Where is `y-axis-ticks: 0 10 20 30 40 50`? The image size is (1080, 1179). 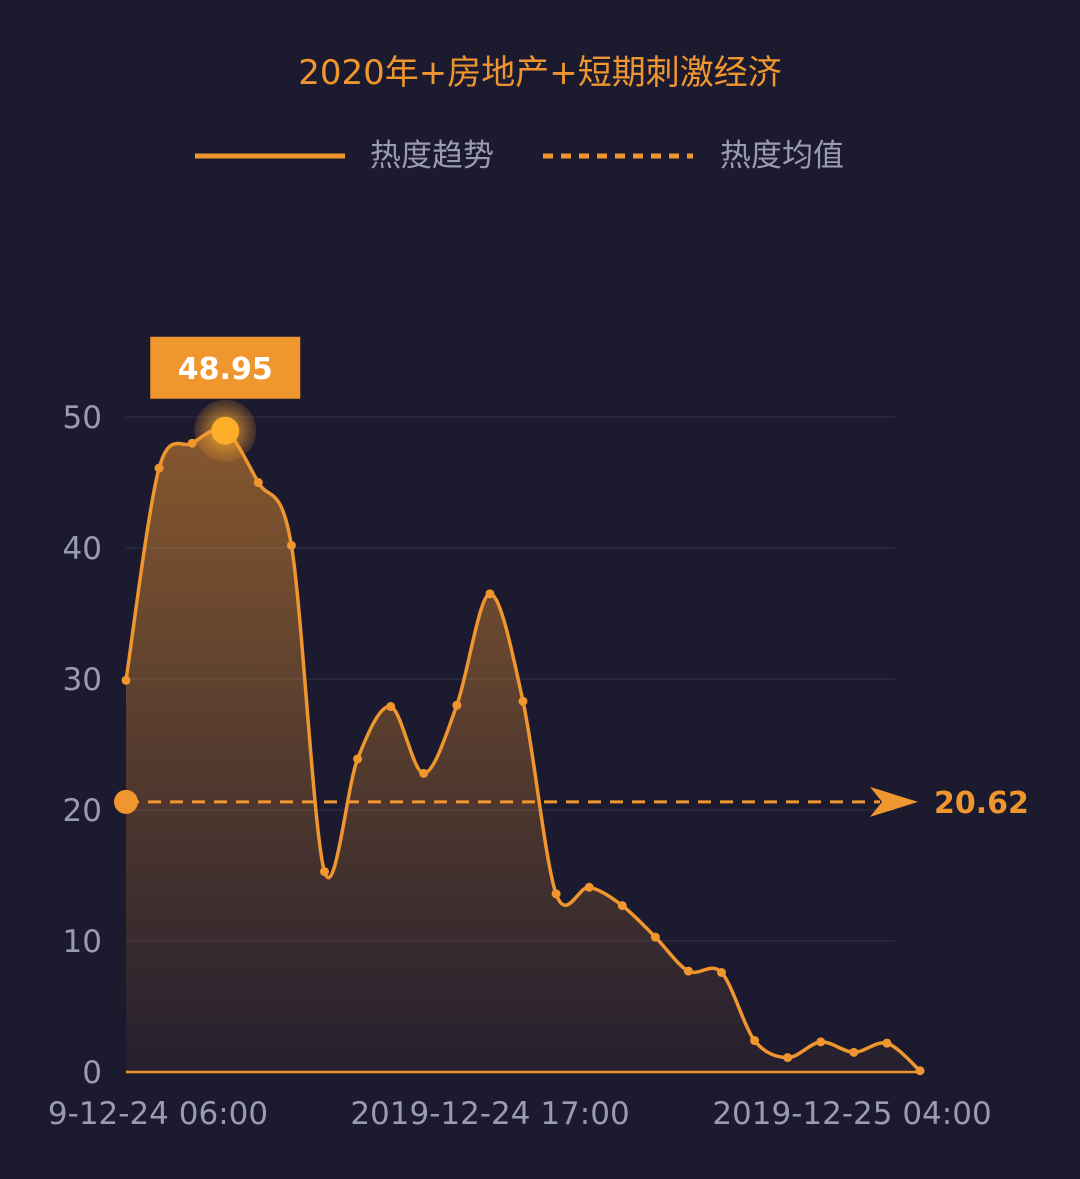
y-axis-ticks: 0 10 20 30 40 50 is located at coordinates (82, 745).